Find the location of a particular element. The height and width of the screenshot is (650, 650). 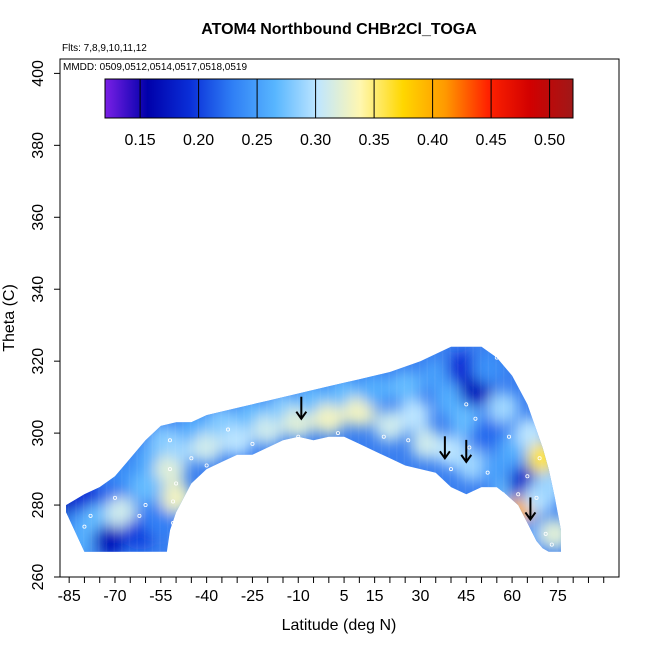

x-tick-label: 45 is located at coordinates (466, 596).